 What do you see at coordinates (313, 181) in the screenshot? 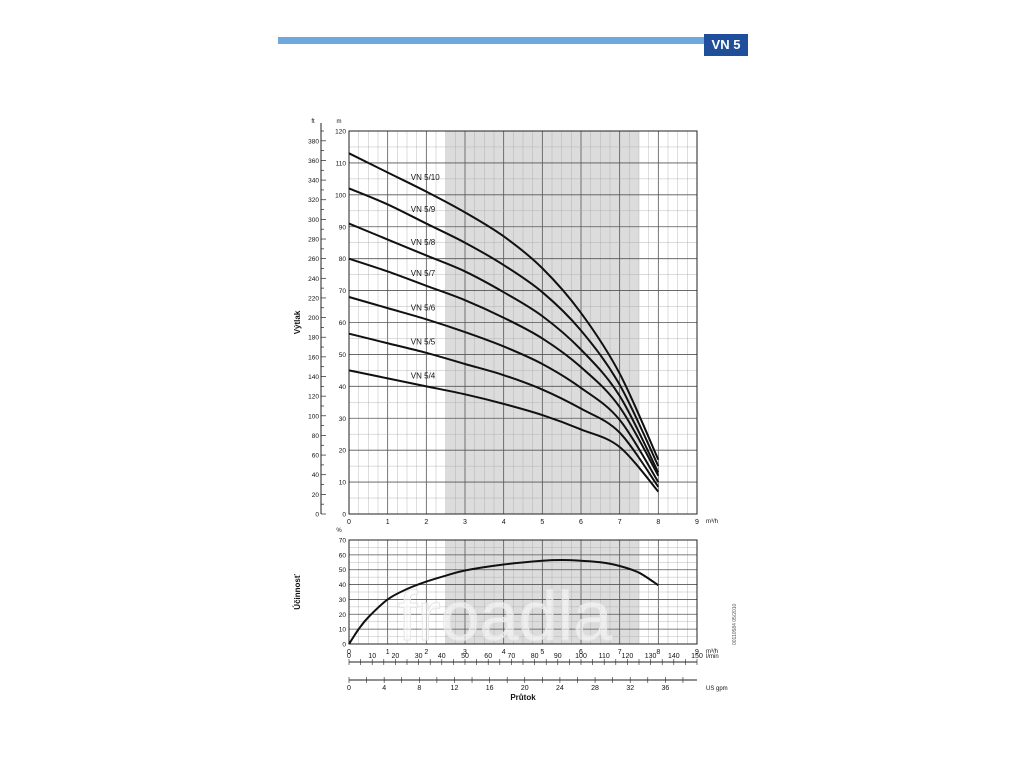
I see `ft-tick-label: 340` at bounding box center [313, 181].